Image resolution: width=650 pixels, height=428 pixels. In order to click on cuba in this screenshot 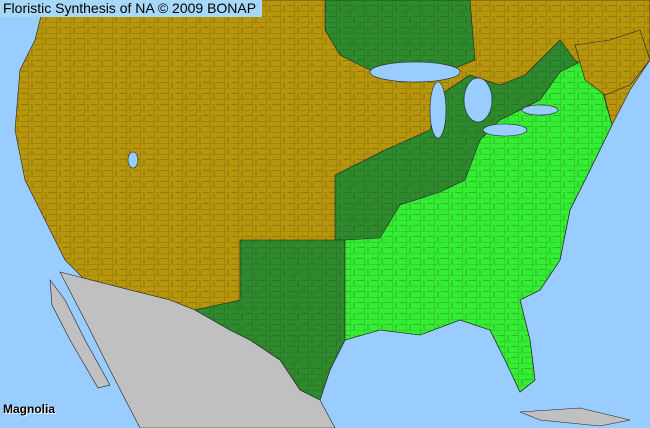, I will do `click(575, 417)`.